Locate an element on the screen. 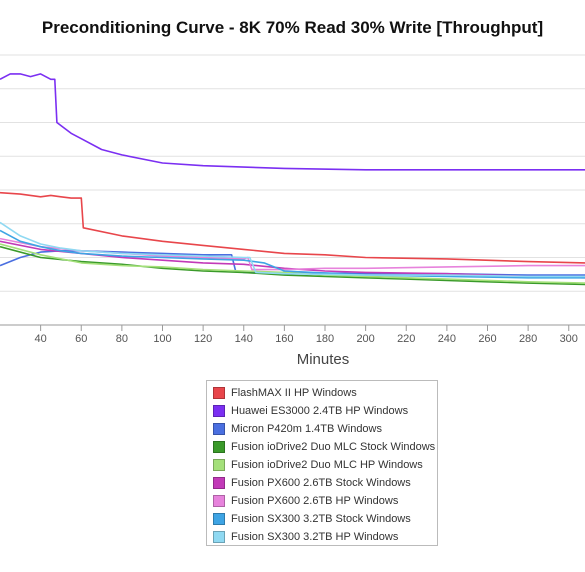 The image size is (585, 572). x-tick-label: 40 is located at coordinates (41, 339).